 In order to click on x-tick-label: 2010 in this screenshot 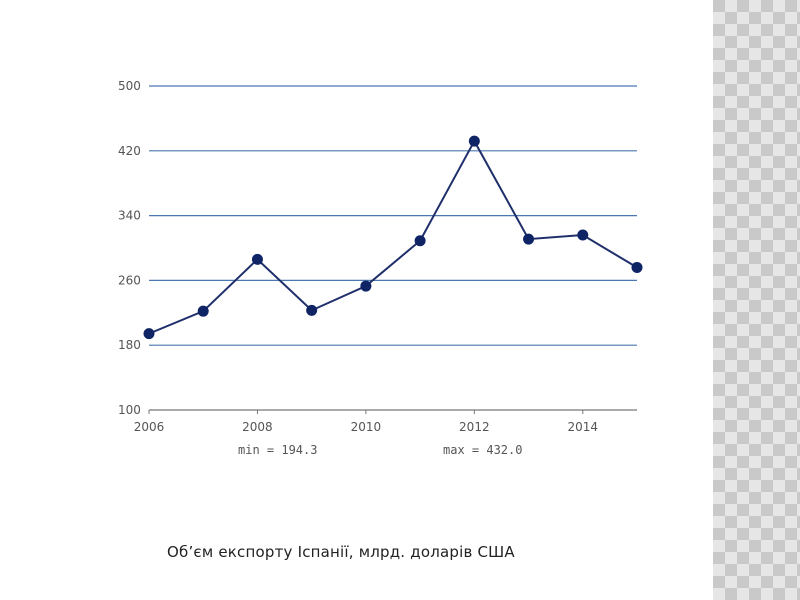, I will do `click(366, 427)`.